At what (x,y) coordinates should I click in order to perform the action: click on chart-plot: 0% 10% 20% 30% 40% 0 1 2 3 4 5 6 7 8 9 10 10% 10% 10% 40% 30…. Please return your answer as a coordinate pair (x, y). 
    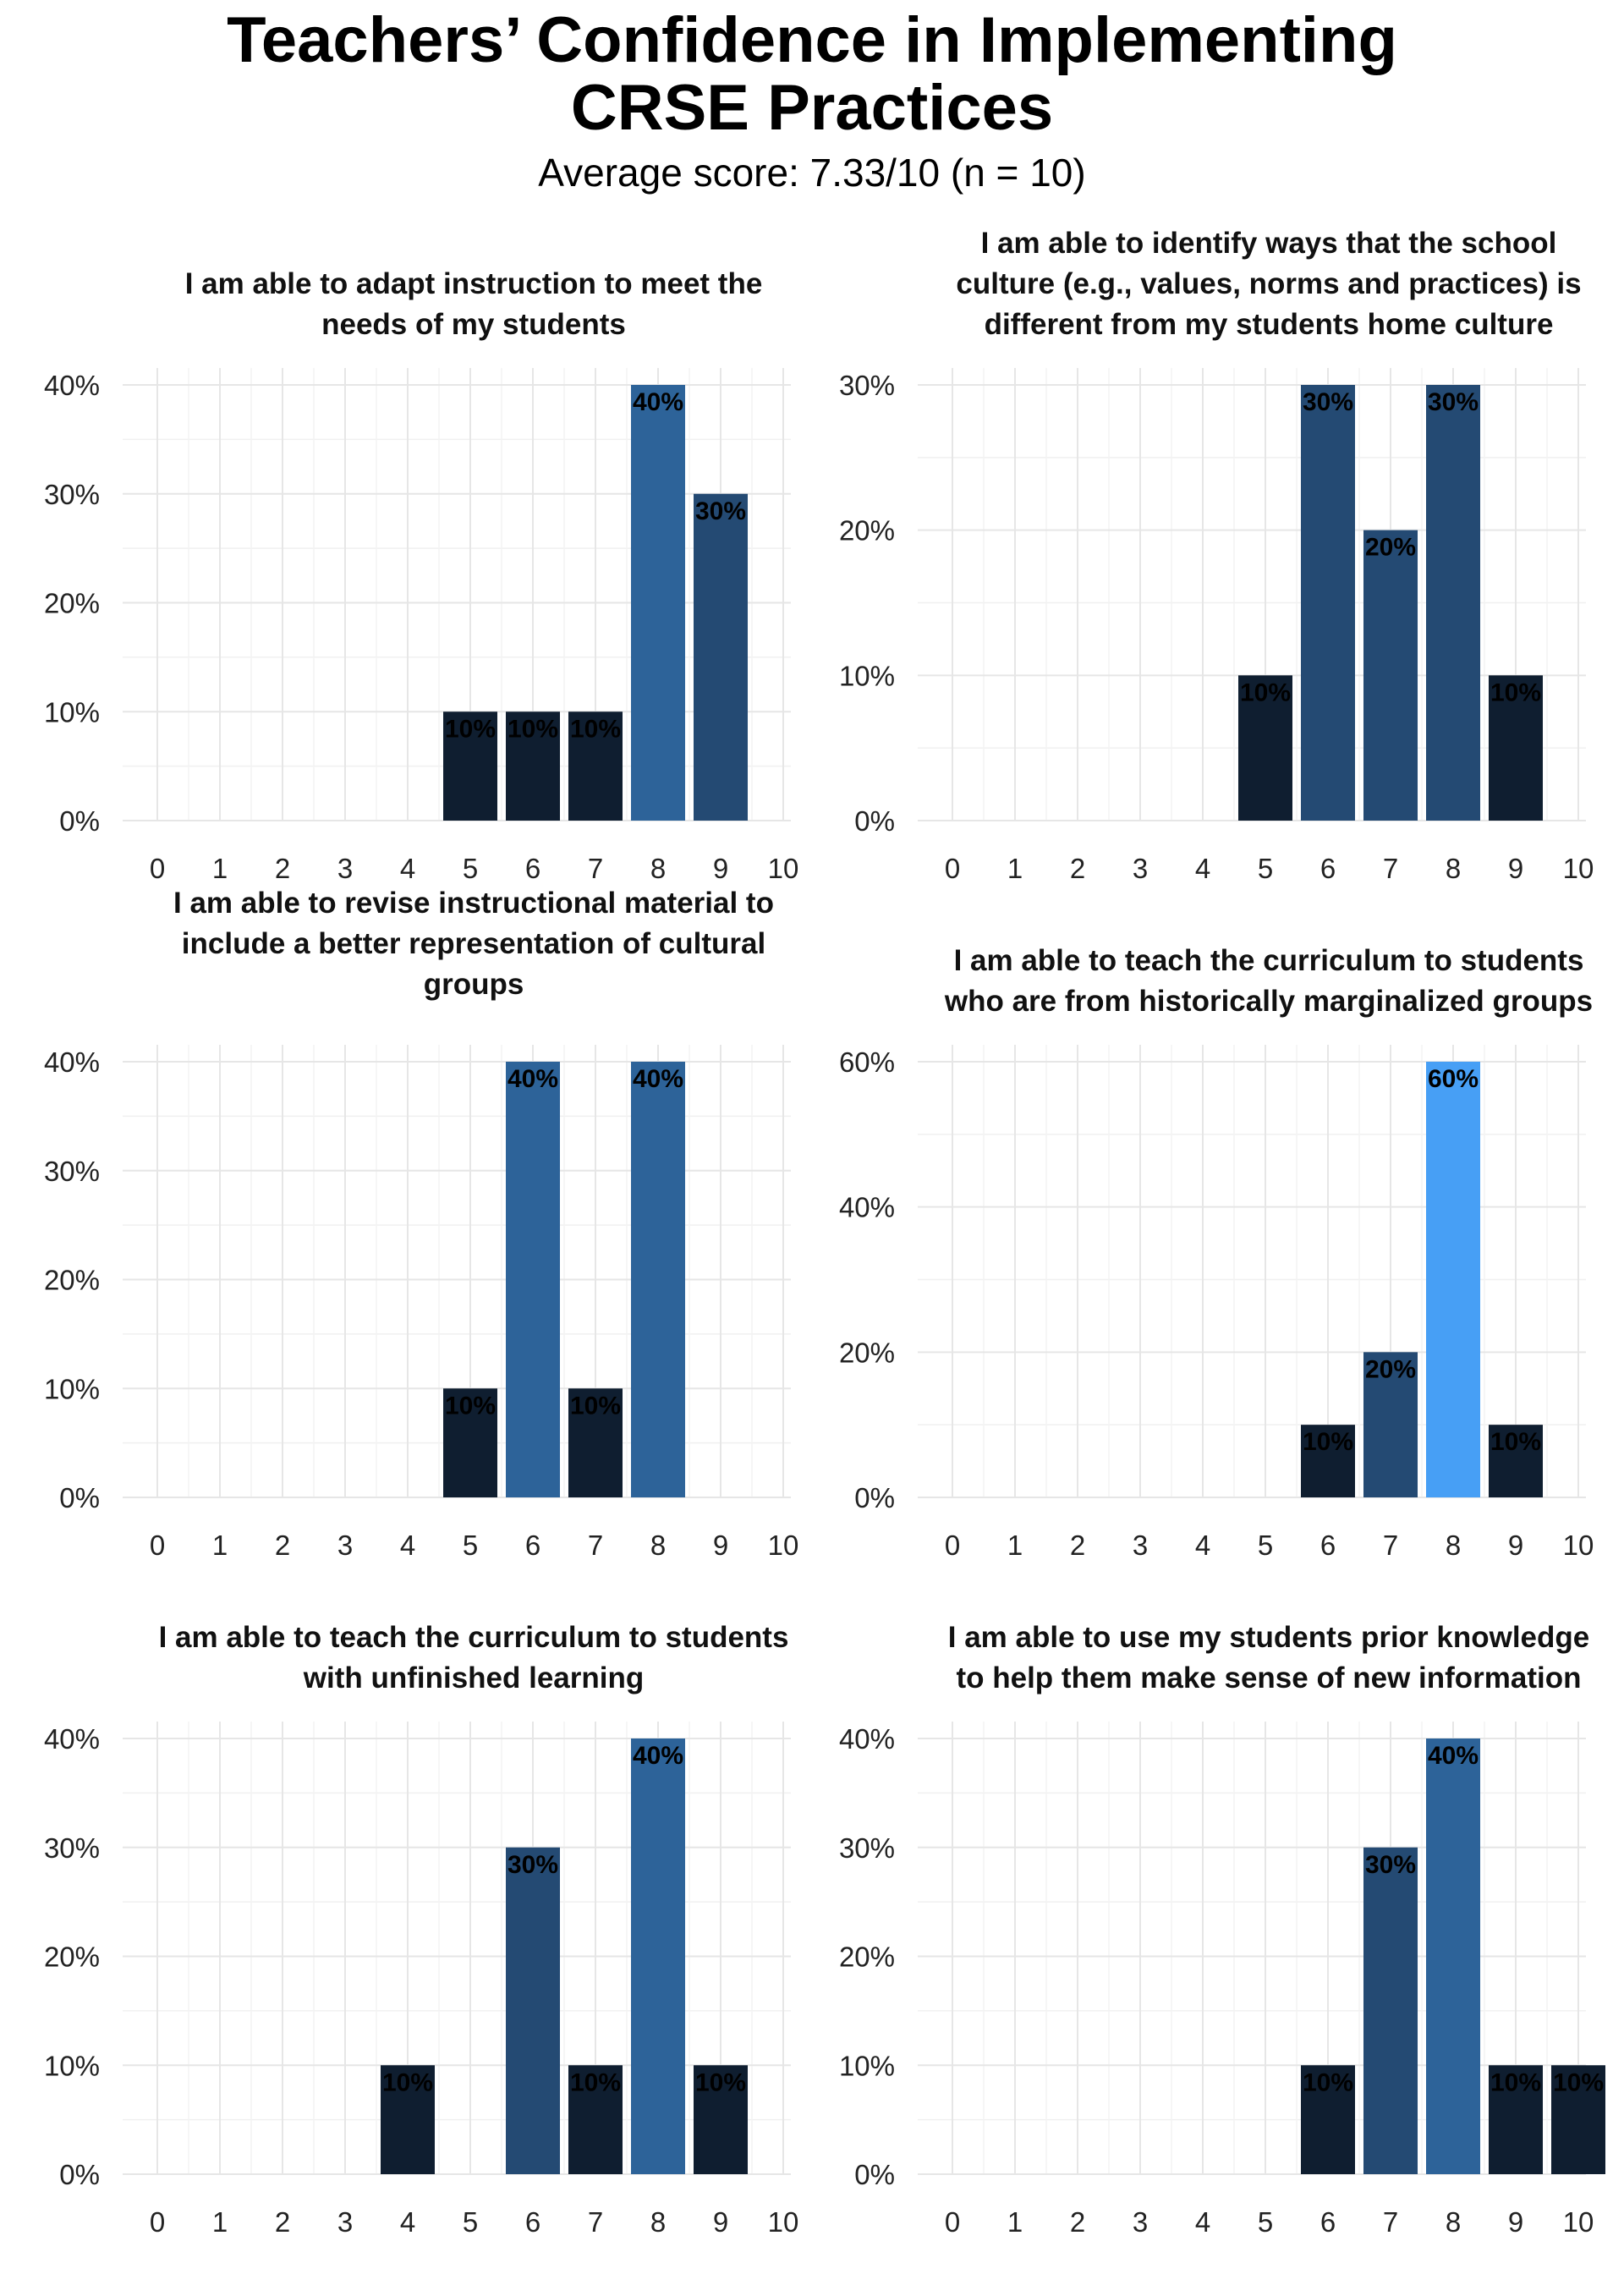
    Looking at the image, I should click on (422, 626).